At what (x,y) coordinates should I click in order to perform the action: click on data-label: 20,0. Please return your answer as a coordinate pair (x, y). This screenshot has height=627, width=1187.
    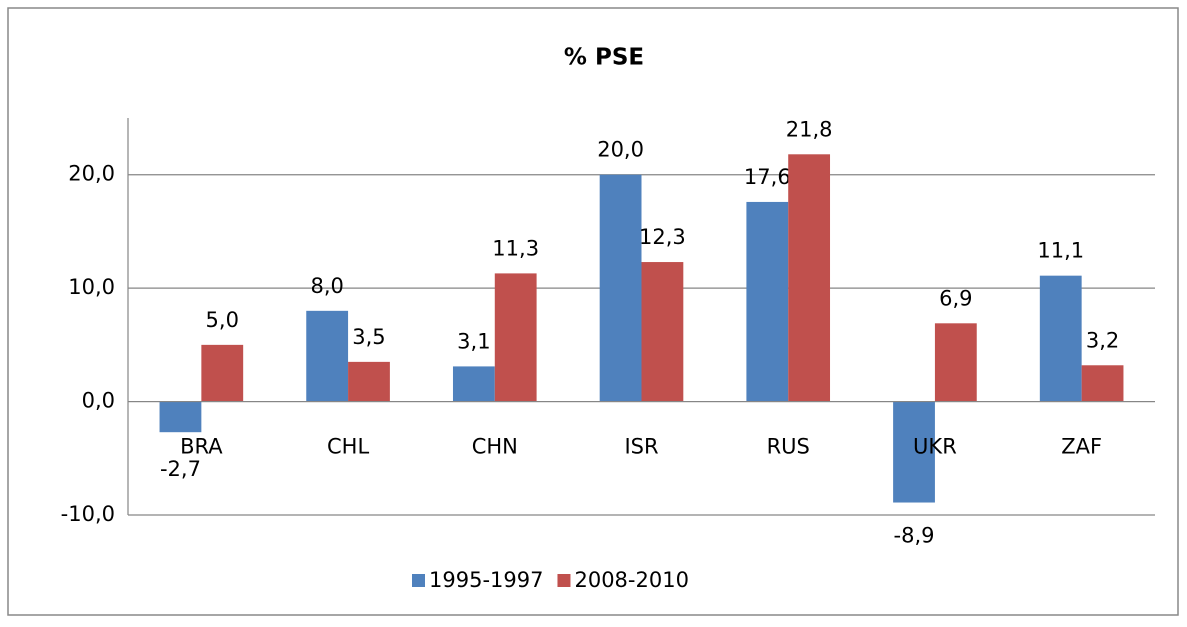
    Looking at the image, I should click on (620, 150).